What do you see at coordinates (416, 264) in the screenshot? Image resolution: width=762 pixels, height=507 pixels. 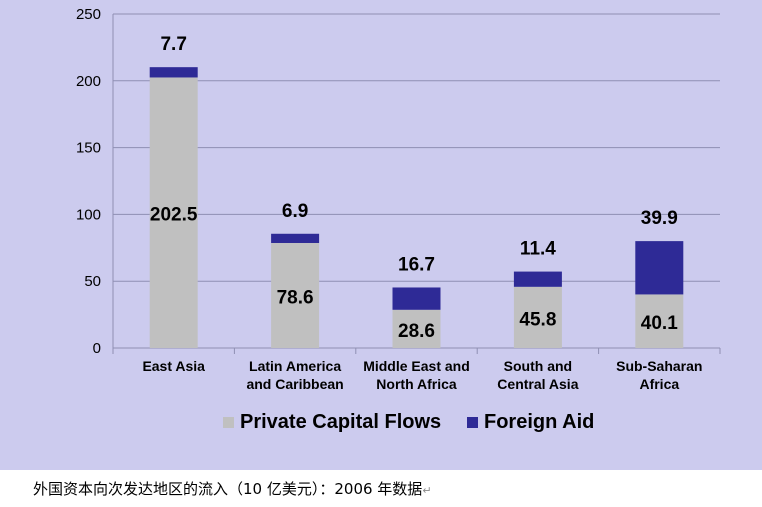 I see `data-label-aid: 16.7` at bounding box center [416, 264].